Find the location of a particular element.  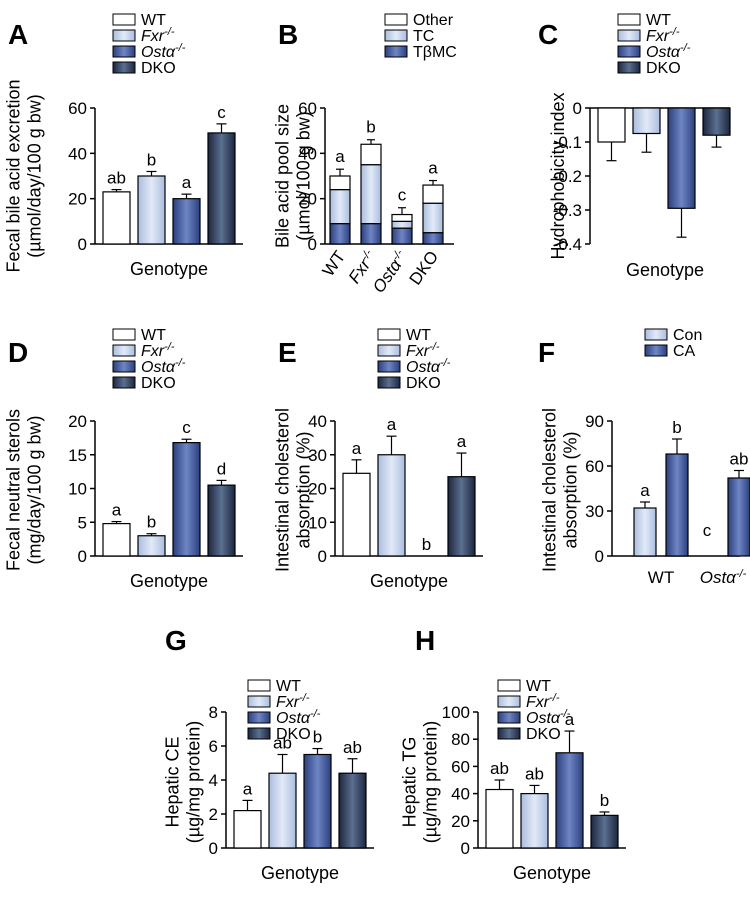

marks: ab b a c is located at coordinates (169, 174).